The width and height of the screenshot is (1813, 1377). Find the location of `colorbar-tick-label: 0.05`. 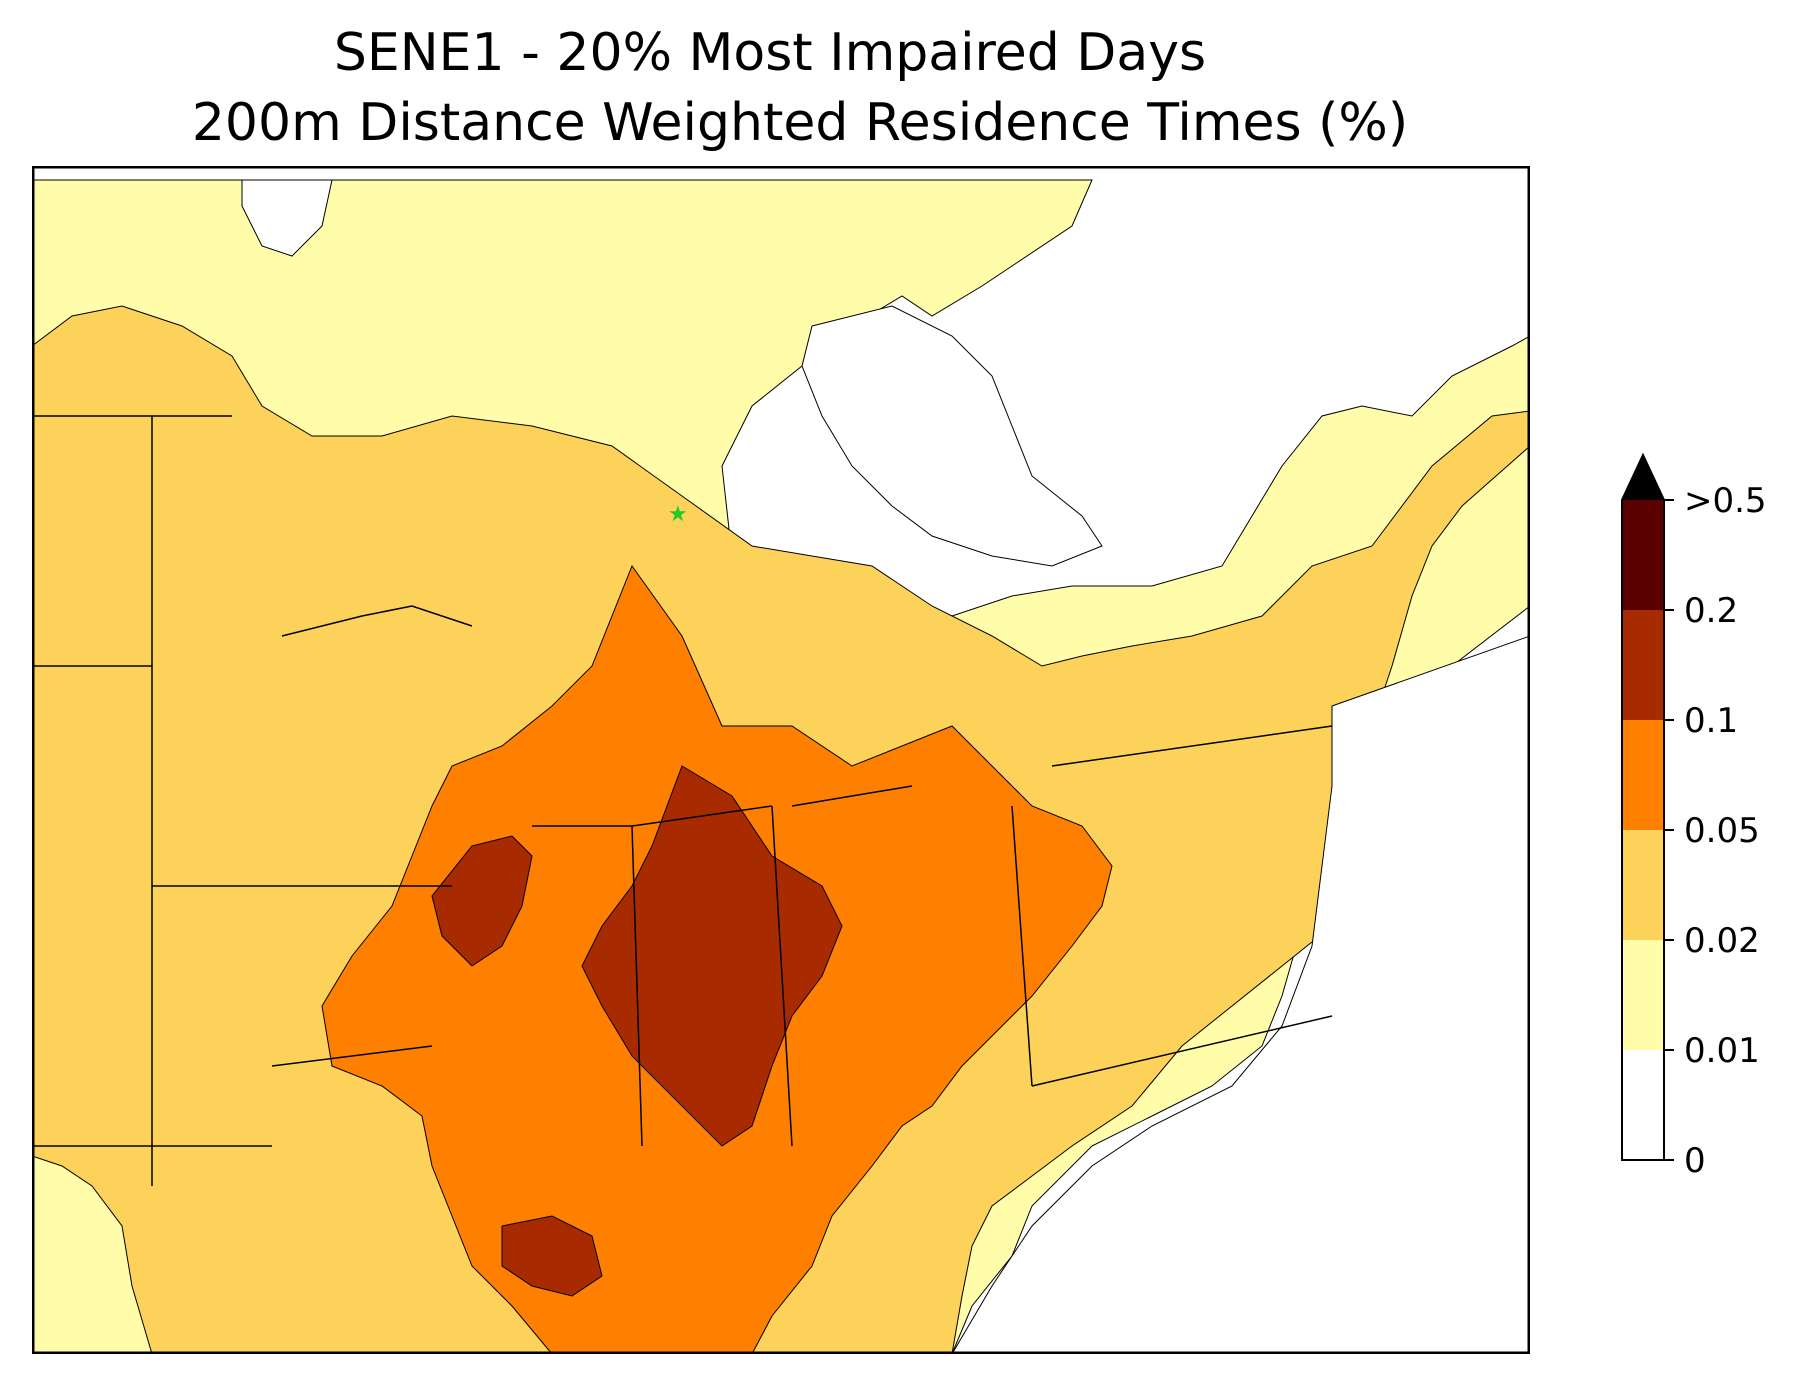

colorbar-tick-label: 0.05 is located at coordinates (1722, 831).